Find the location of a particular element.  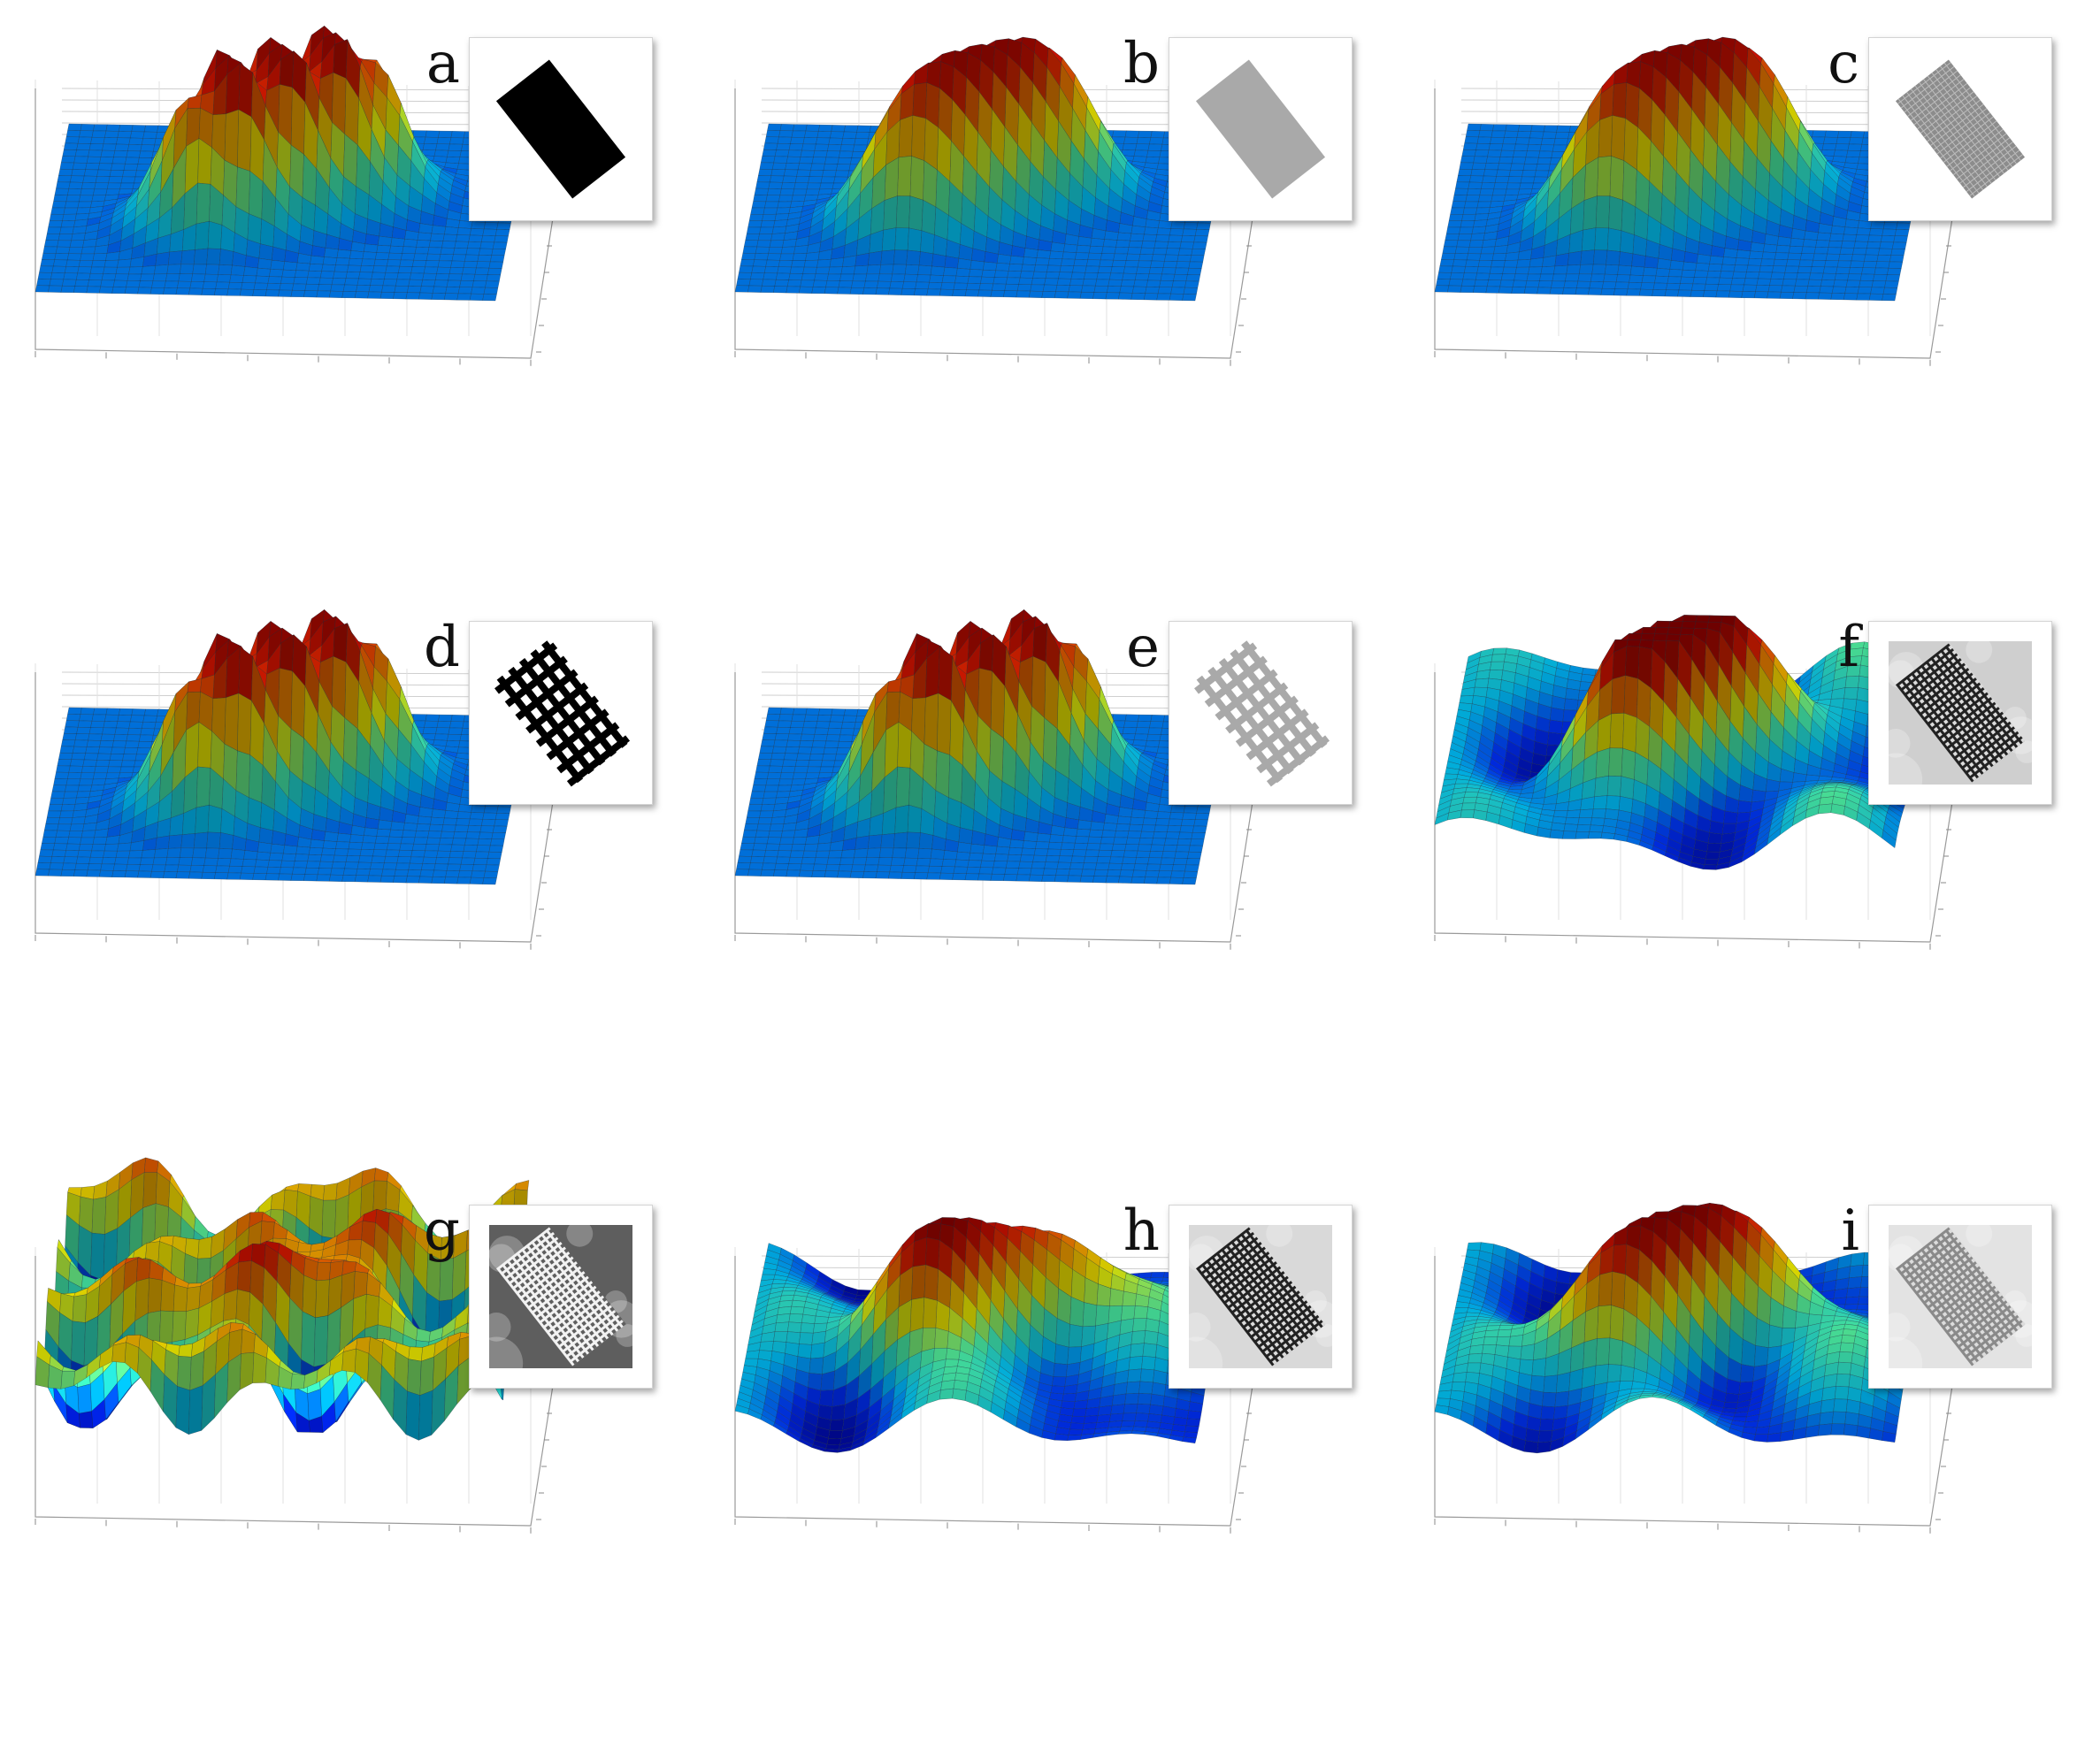

subfigure-panel-g: g is located at coordinates (350, 1454).